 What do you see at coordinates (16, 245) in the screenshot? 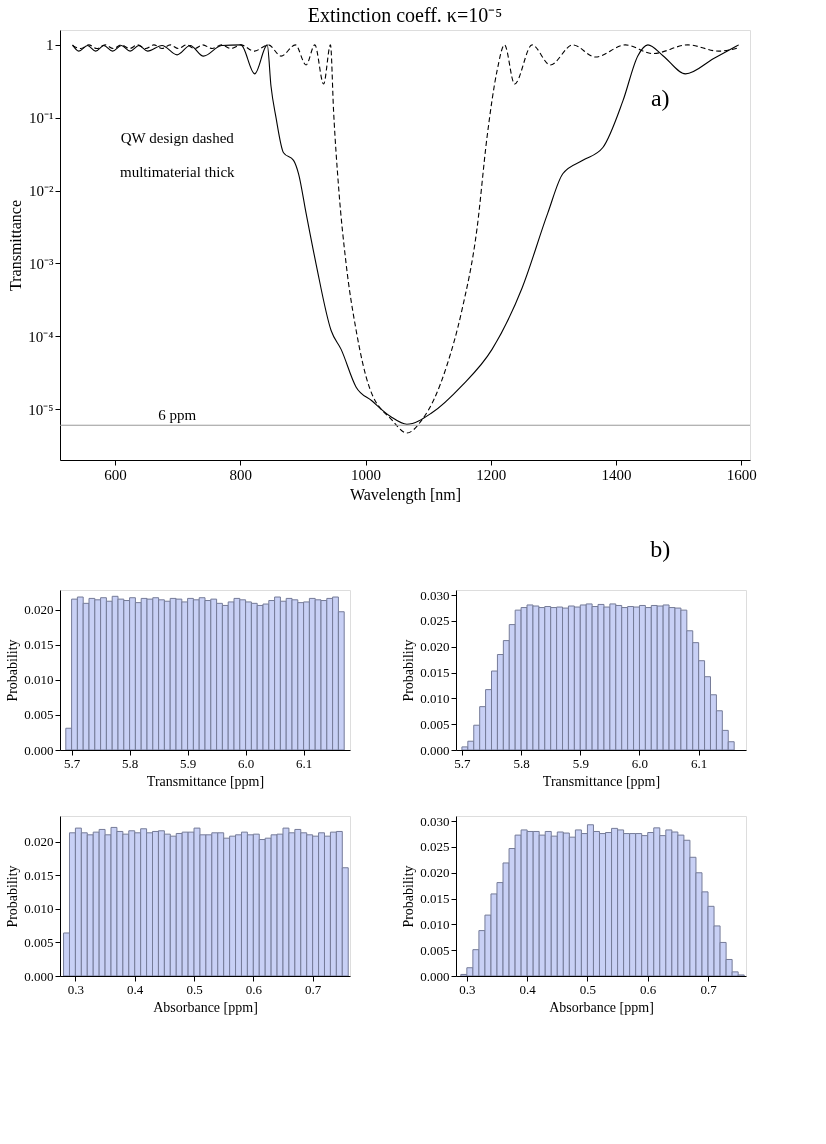
I see `y-axis-title: Transmittance` at bounding box center [16, 245].